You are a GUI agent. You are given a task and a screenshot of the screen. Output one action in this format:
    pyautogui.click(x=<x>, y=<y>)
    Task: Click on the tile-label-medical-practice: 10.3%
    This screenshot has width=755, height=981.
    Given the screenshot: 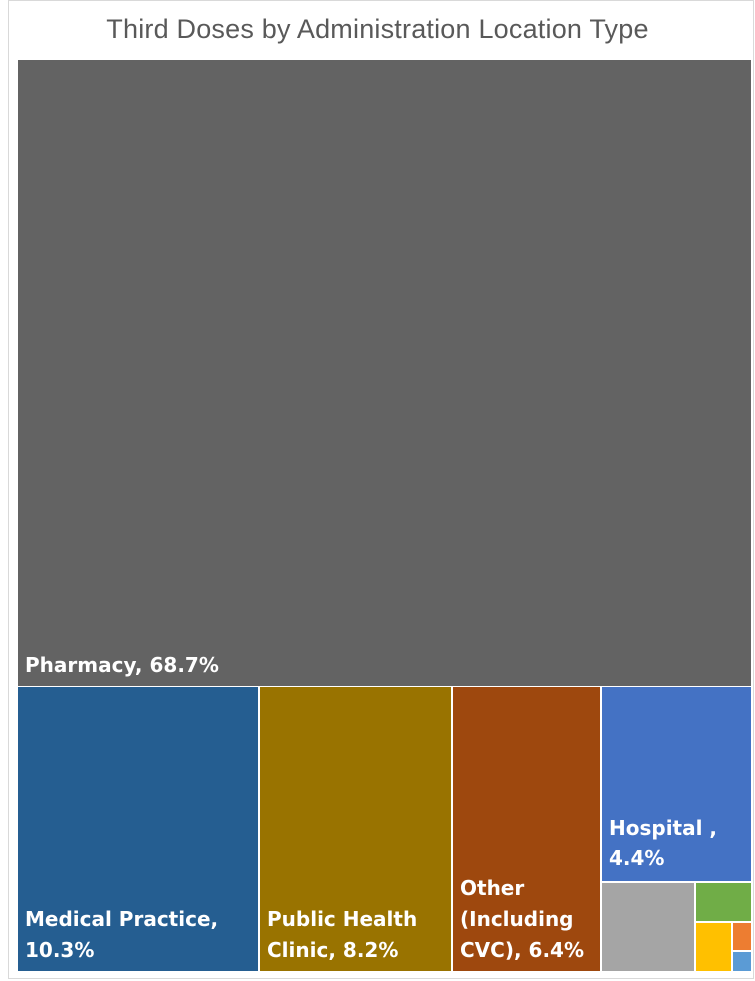 What is the action you would take?
    pyautogui.click(x=59, y=950)
    